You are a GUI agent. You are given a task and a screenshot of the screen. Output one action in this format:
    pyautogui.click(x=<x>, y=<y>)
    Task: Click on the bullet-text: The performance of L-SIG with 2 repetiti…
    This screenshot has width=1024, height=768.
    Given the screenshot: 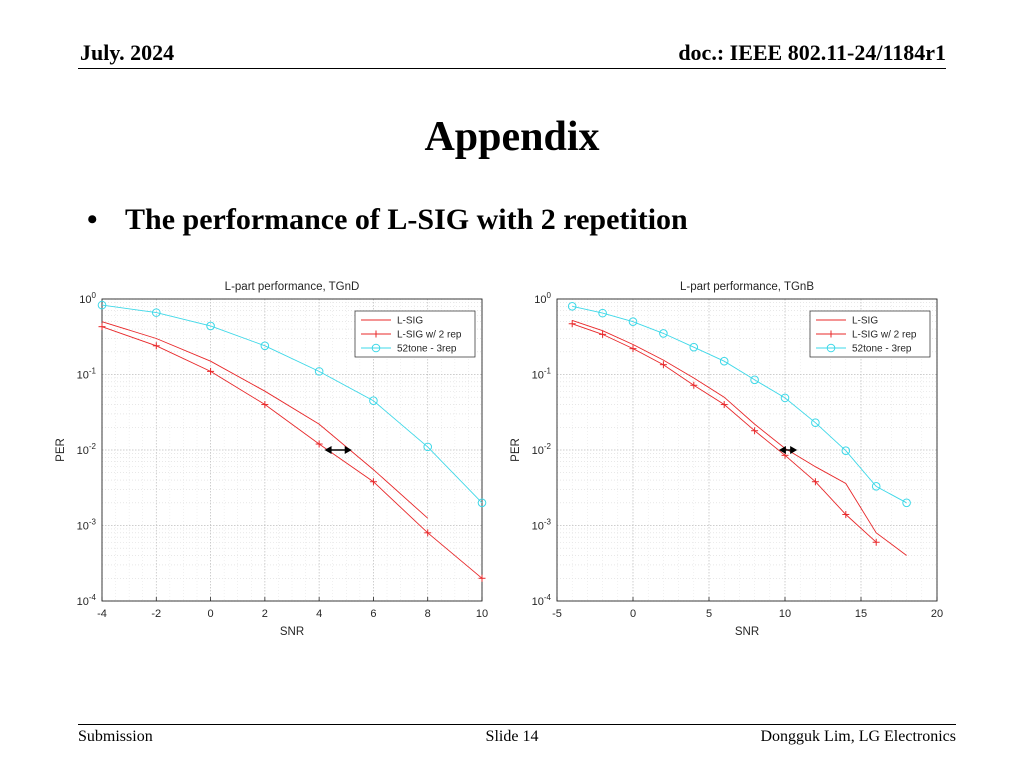 What is the action you would take?
    pyautogui.click(x=406, y=219)
    